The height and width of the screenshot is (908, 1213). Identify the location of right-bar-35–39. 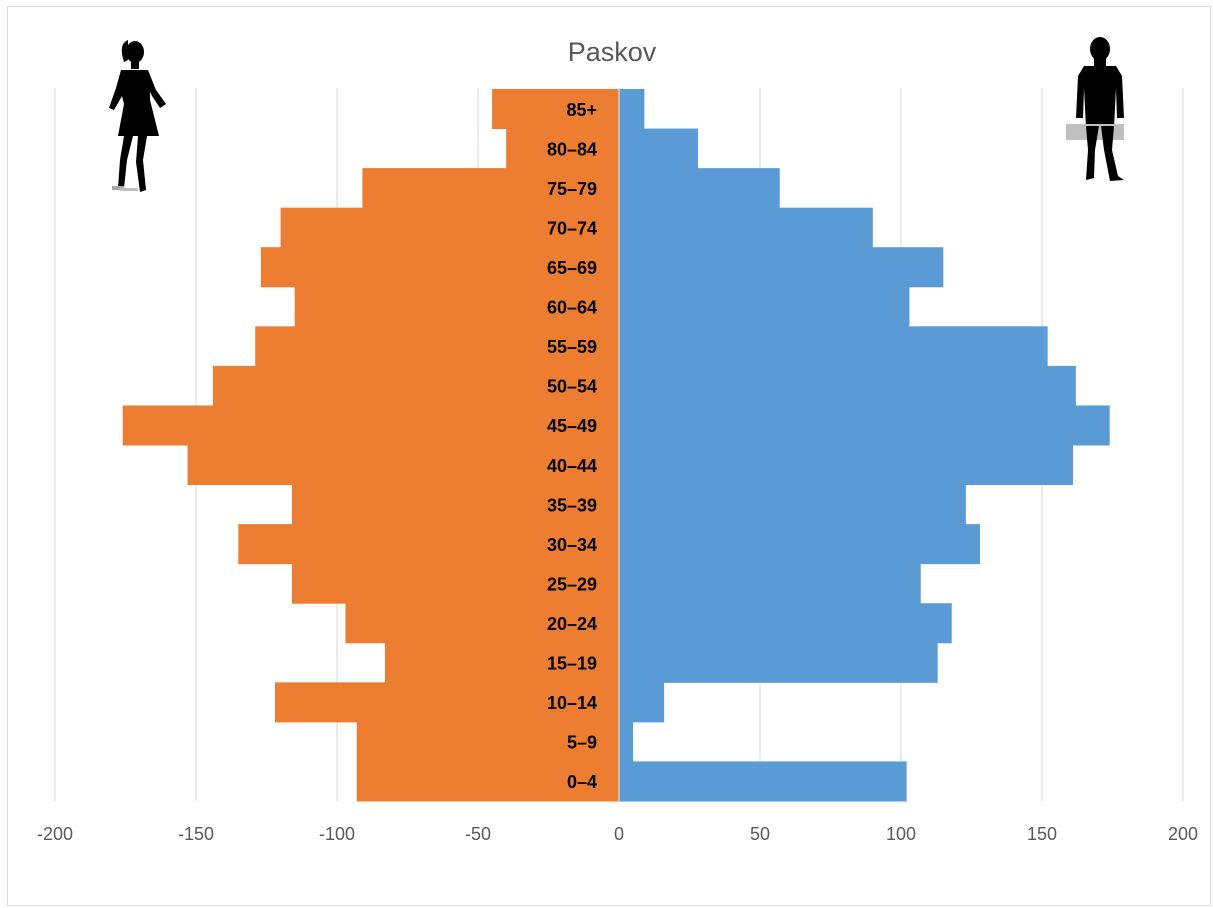
(792, 504).